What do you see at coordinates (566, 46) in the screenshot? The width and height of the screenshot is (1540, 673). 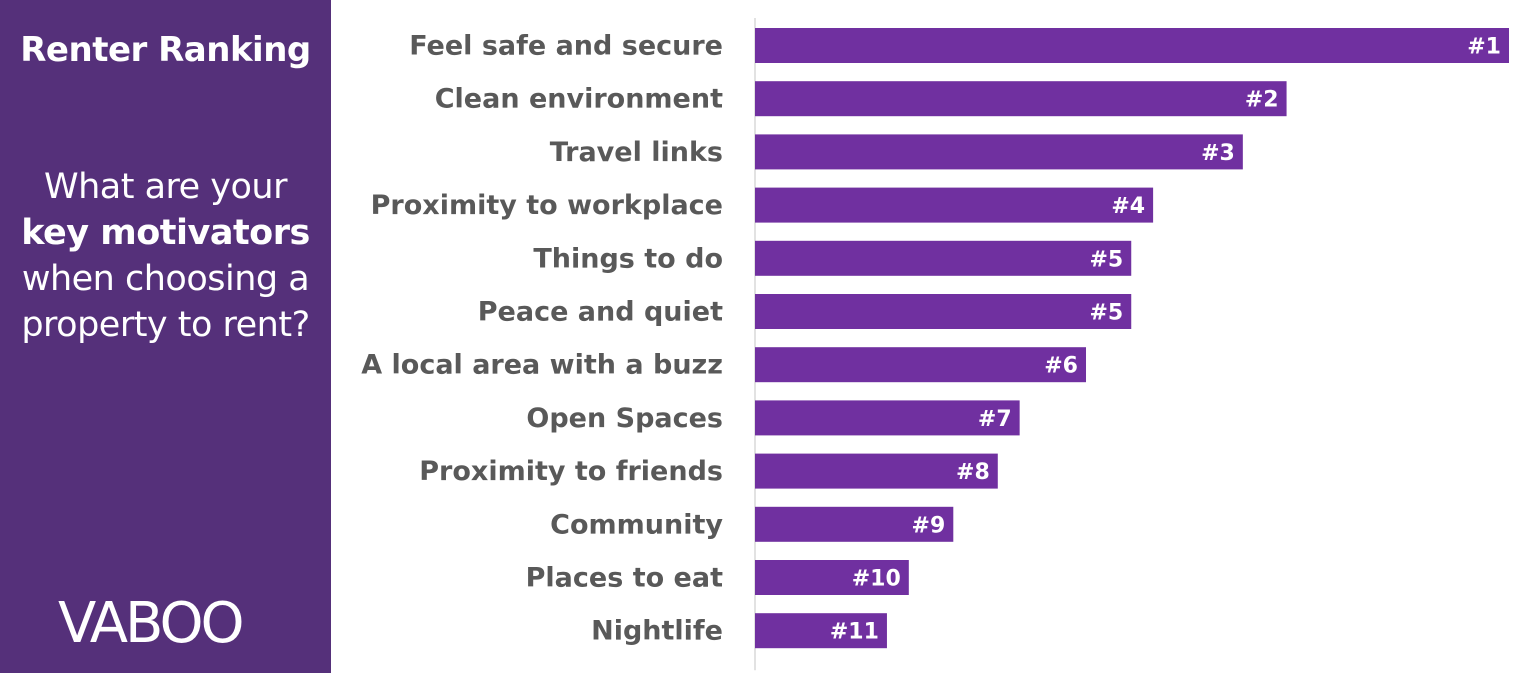 I see `category-label-1: Feel safe and secure` at bounding box center [566, 46].